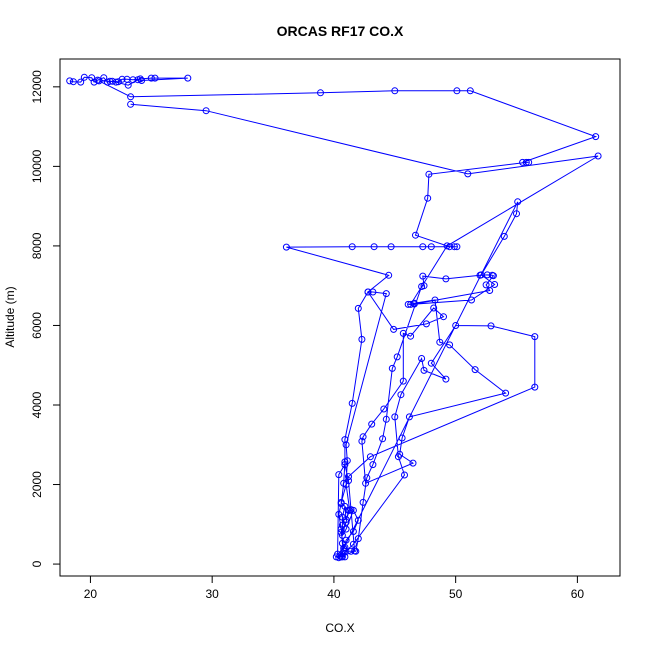  I want to click on x-axis: 20 30 40 50 60, so click(334, 588).